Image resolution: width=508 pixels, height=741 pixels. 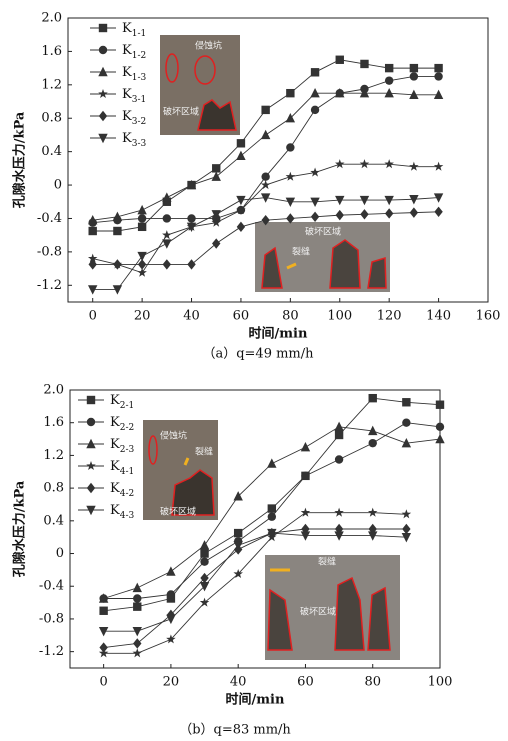 I want to click on legend-label: K4-2, so click(x=122, y=490).